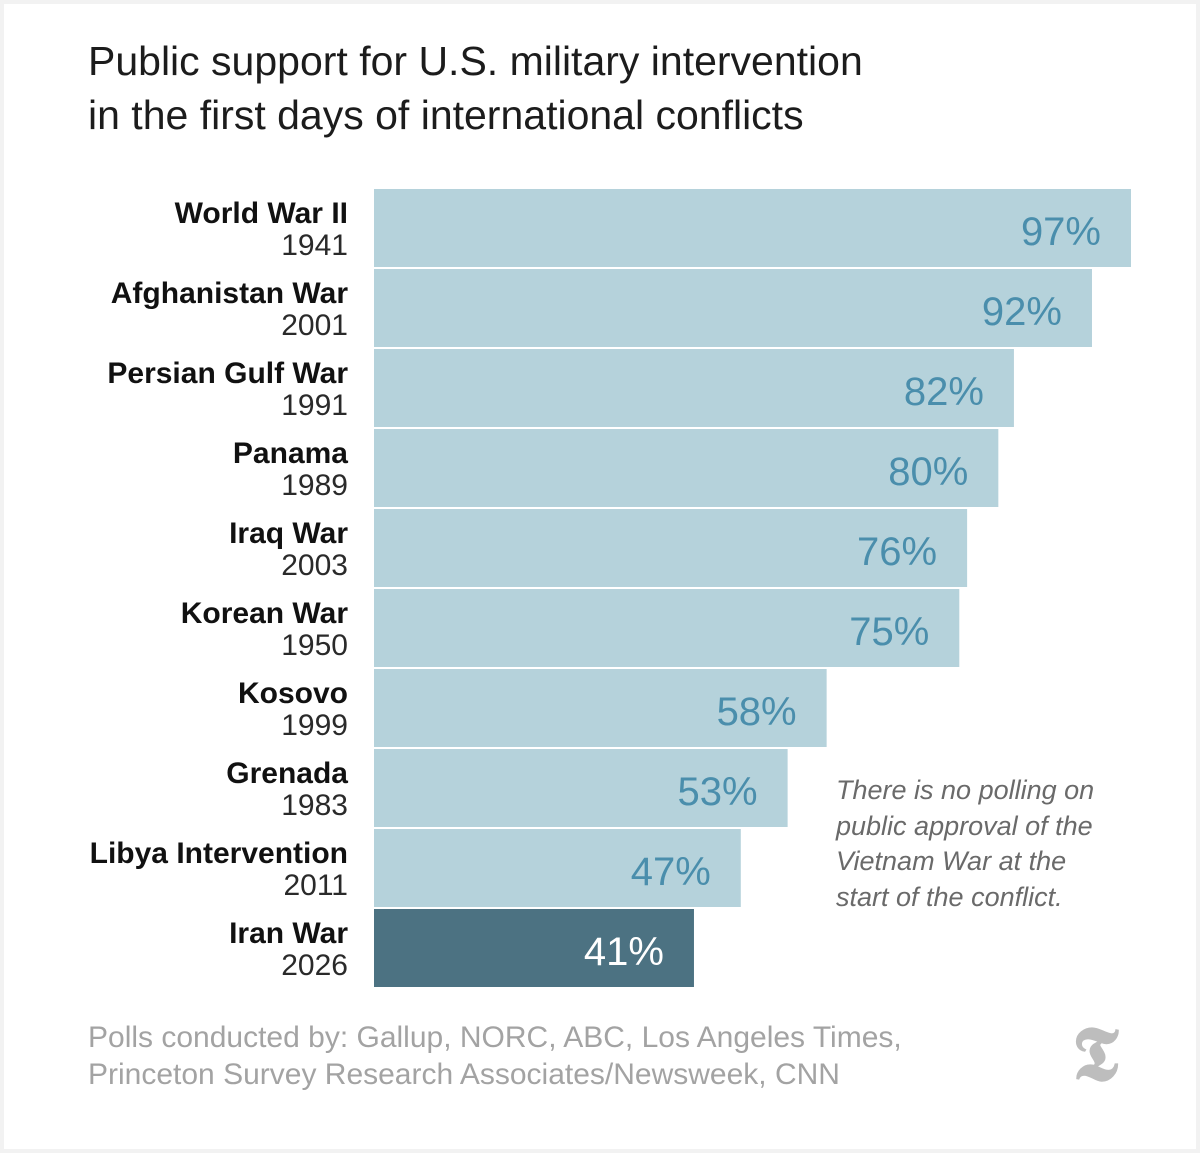  I want to click on year-label: 2011, so click(315, 885).